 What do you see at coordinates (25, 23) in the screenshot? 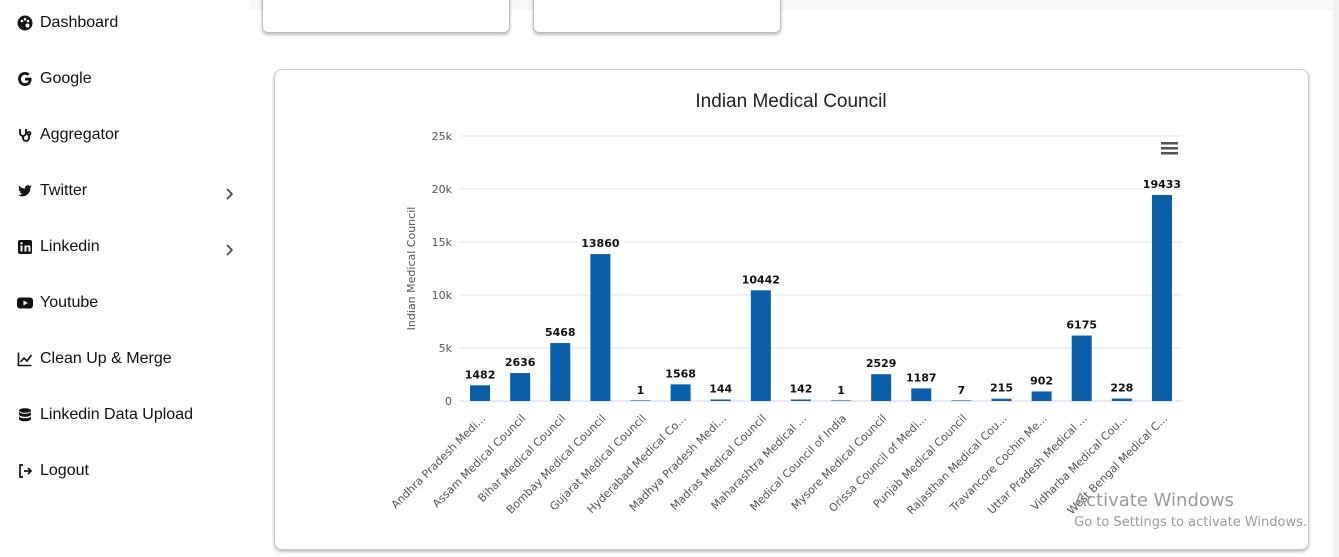
I see `palette-icon` at bounding box center [25, 23].